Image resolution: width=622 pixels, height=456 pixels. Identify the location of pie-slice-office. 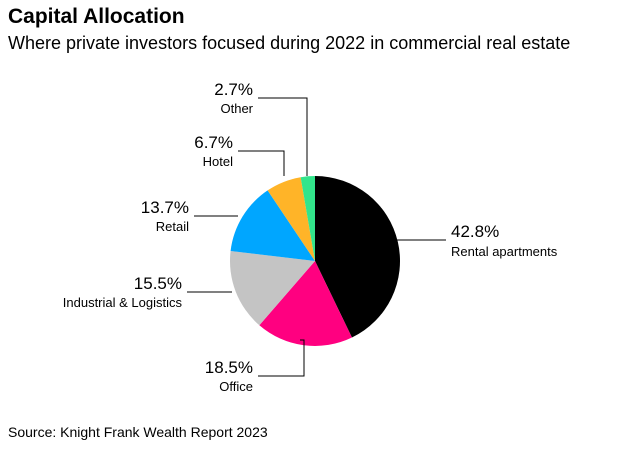
(305, 304).